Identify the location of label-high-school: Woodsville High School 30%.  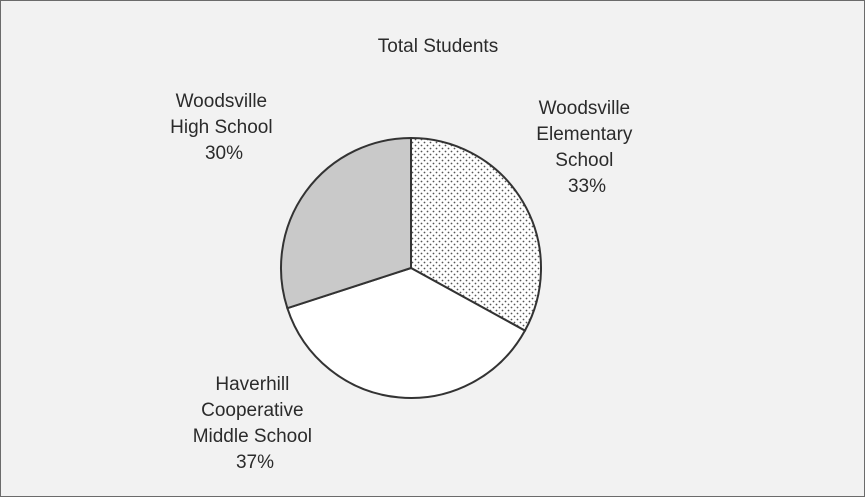
(224, 127).